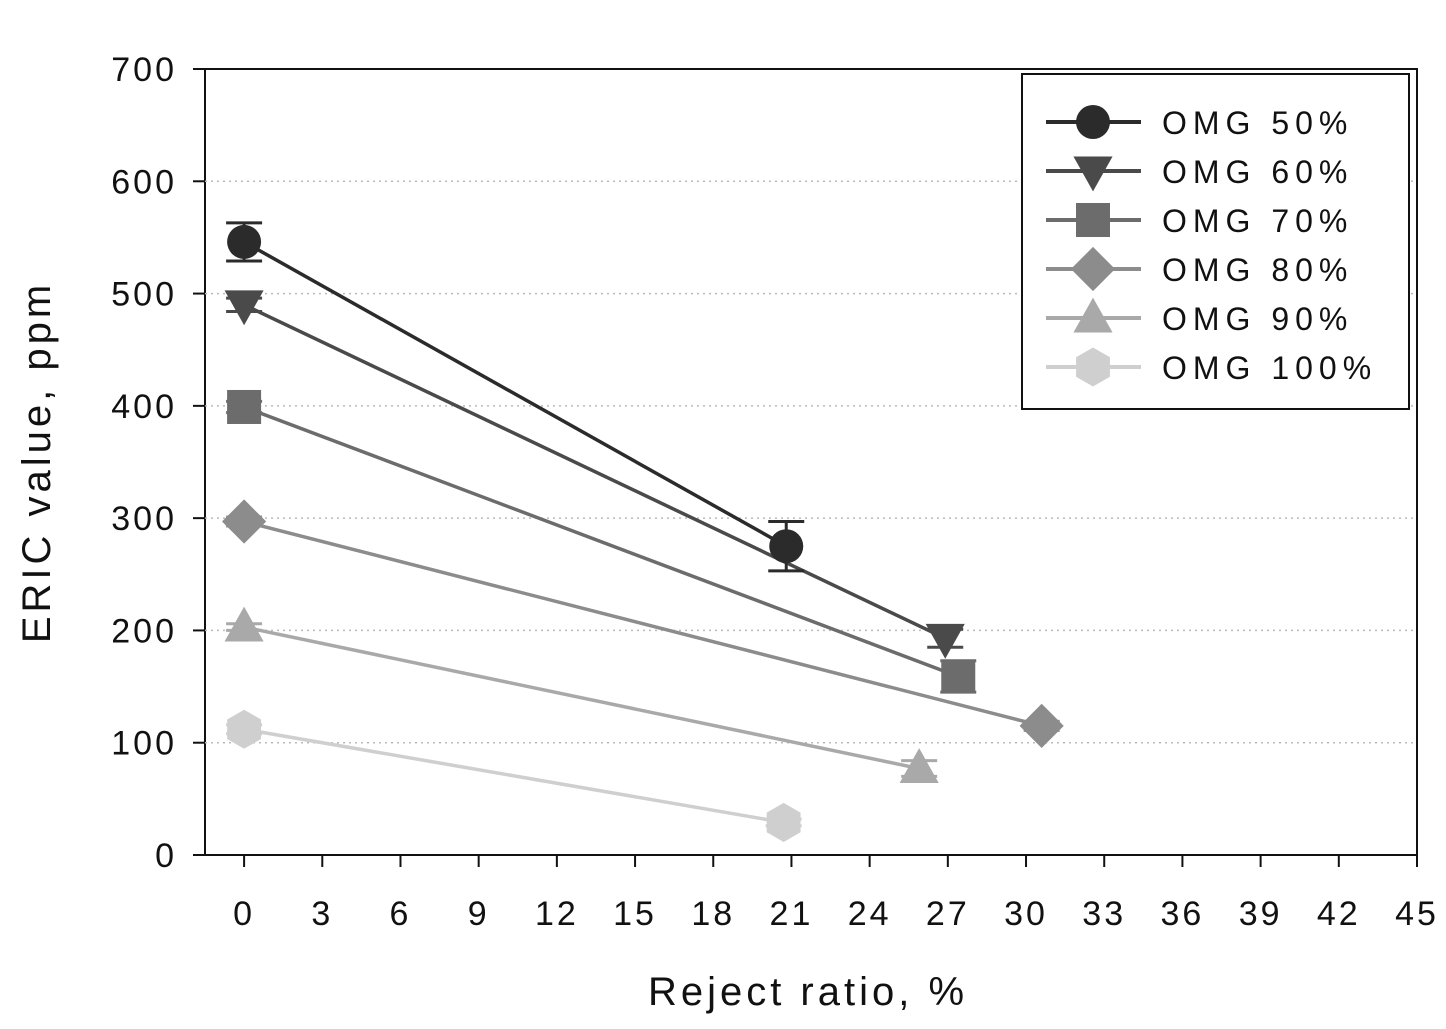 This screenshot has height=1029, width=1446. Describe the element at coordinates (244, 914) in the screenshot. I see `x-tick-label: 0` at that location.